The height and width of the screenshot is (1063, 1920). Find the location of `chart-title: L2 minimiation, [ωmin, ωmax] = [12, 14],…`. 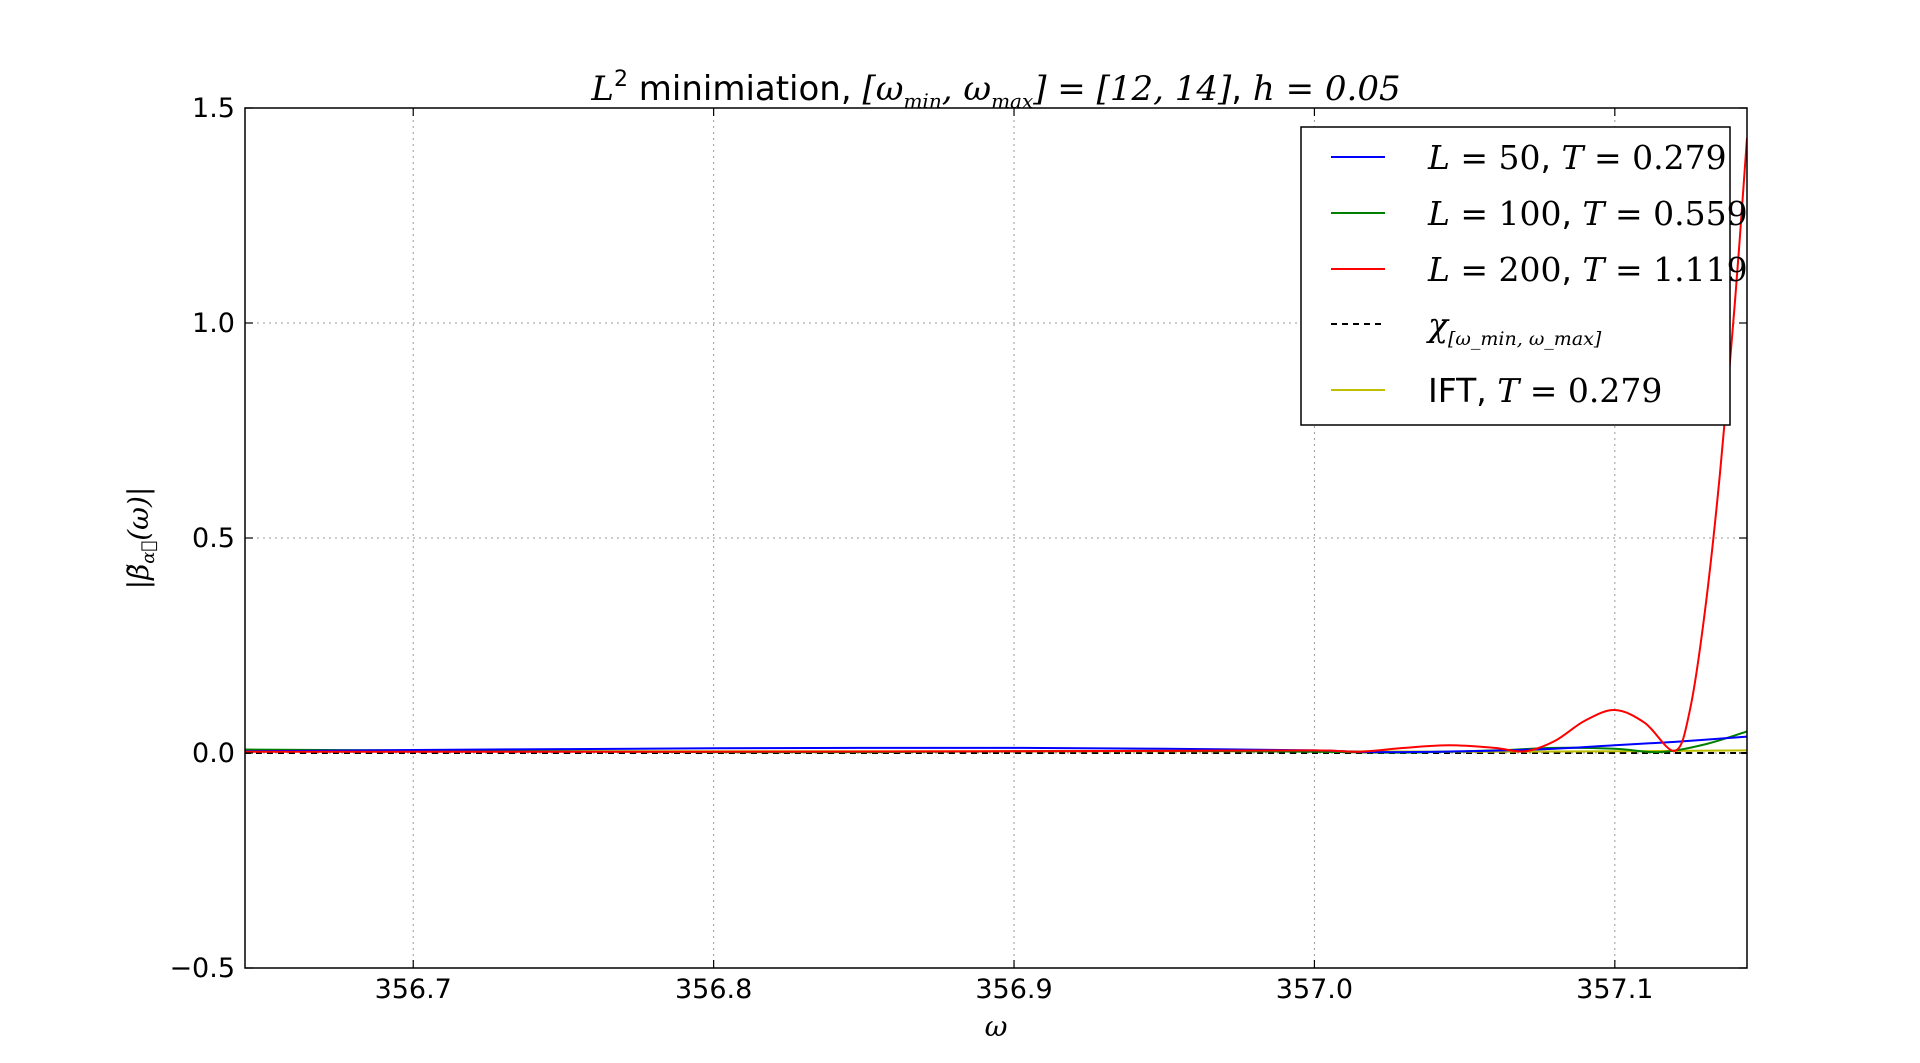

chart-title: L2 minimiation, [ωmin, ωmax] = [12, 14],… is located at coordinates (995, 90).